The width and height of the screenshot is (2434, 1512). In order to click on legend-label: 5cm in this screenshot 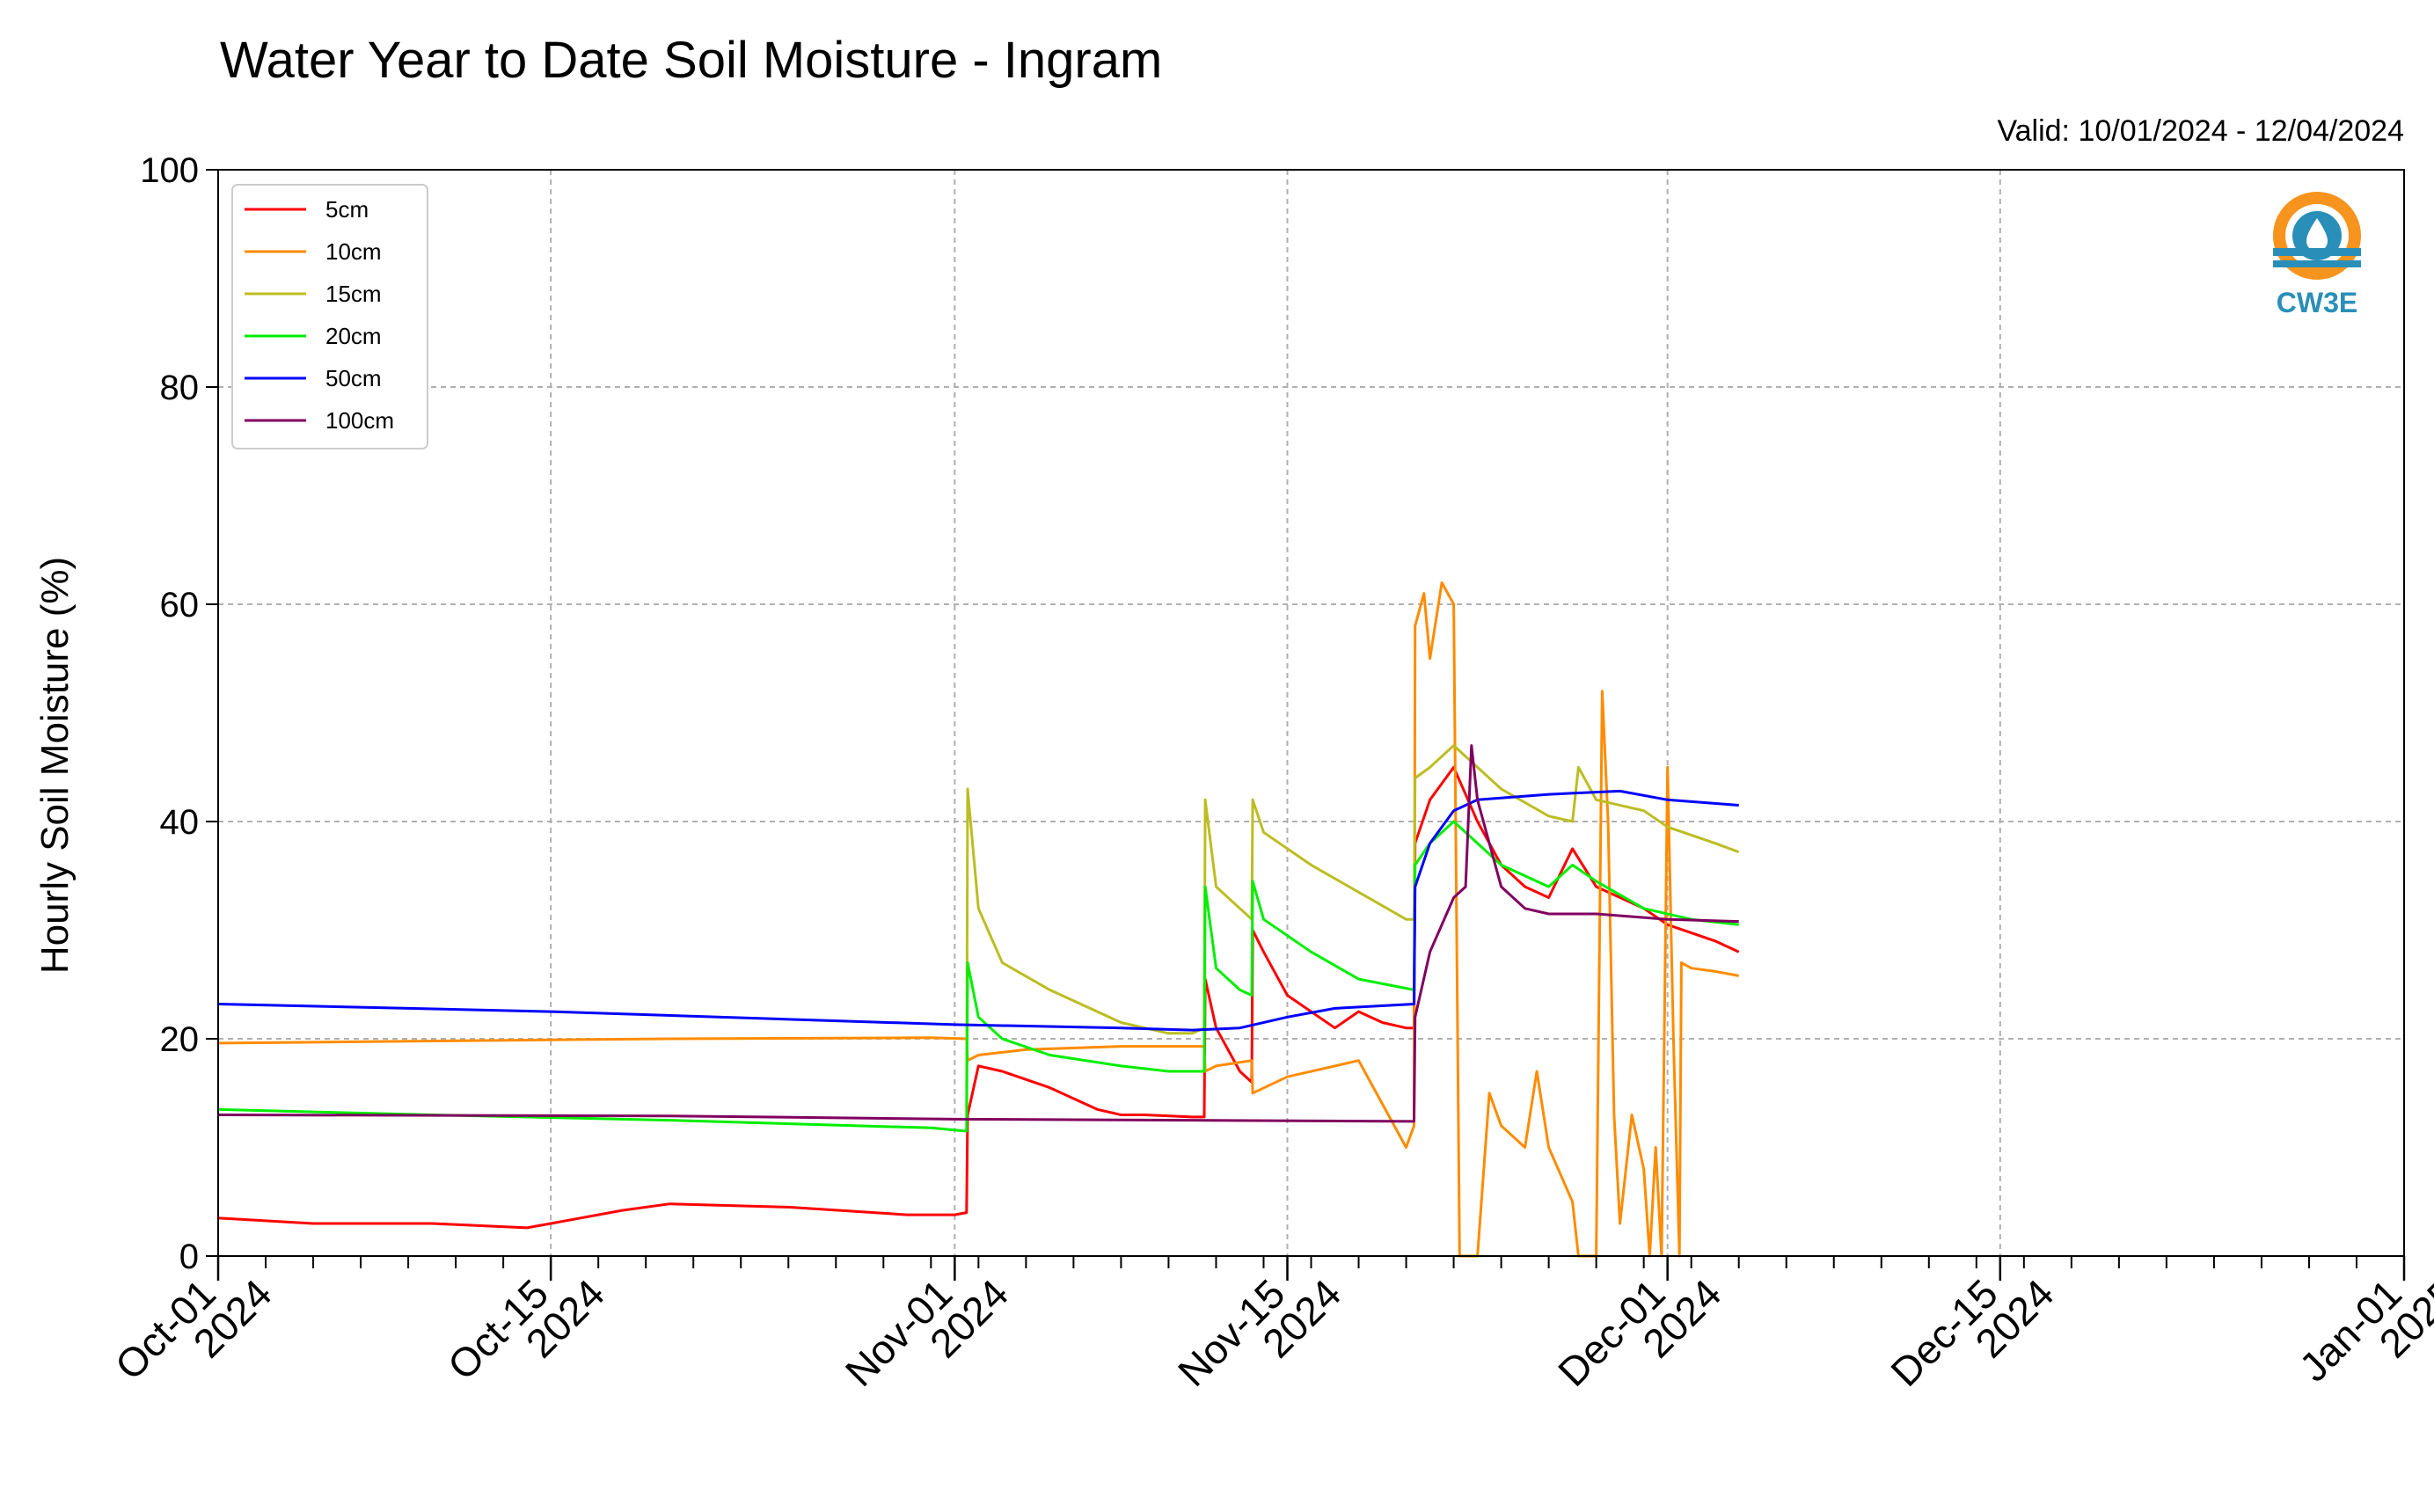, I will do `click(347, 209)`.